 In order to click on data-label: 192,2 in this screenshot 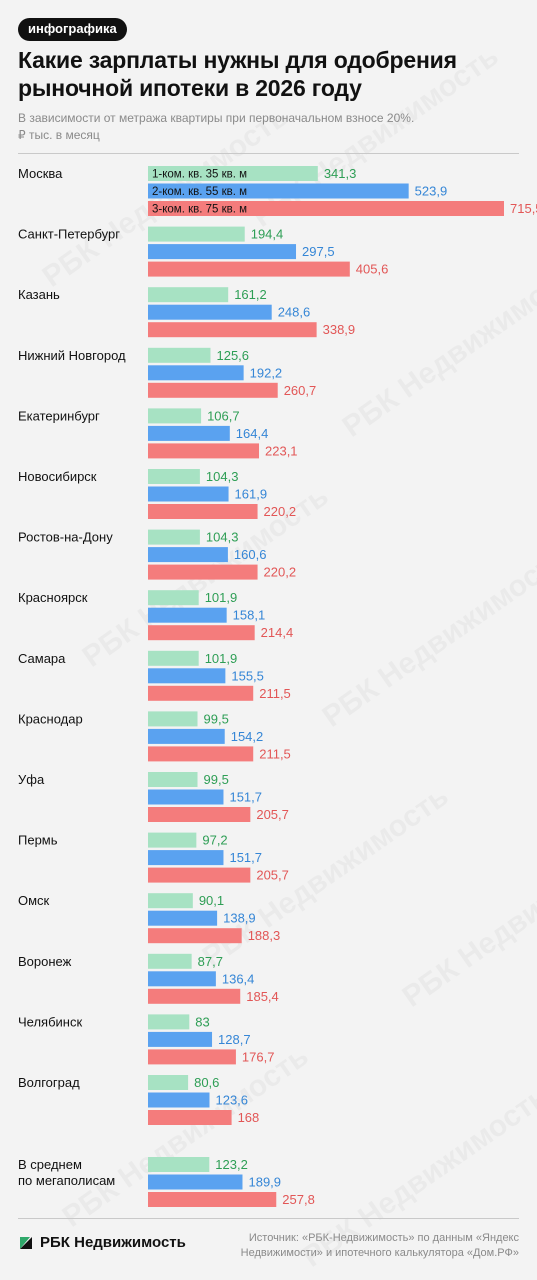, I will do `click(266, 372)`.